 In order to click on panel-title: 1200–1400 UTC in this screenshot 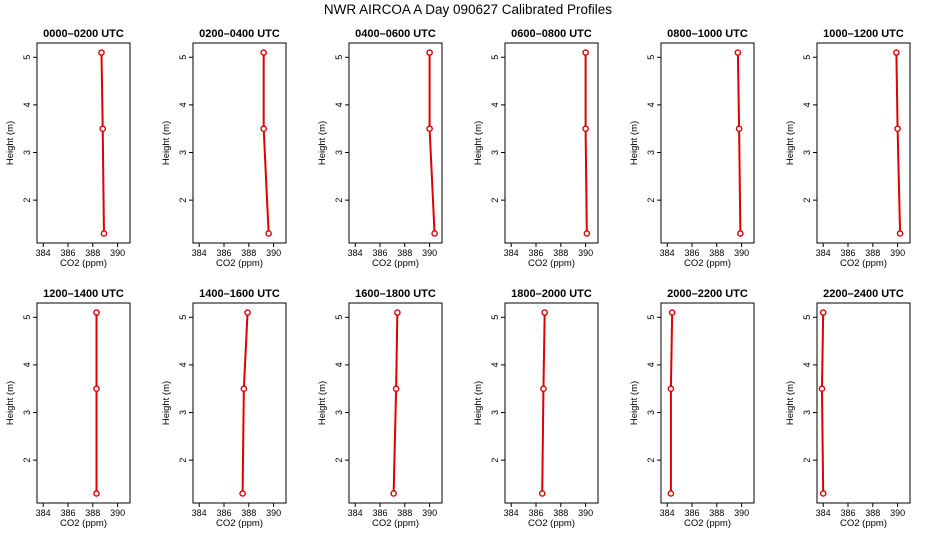, I will do `click(83, 294)`.